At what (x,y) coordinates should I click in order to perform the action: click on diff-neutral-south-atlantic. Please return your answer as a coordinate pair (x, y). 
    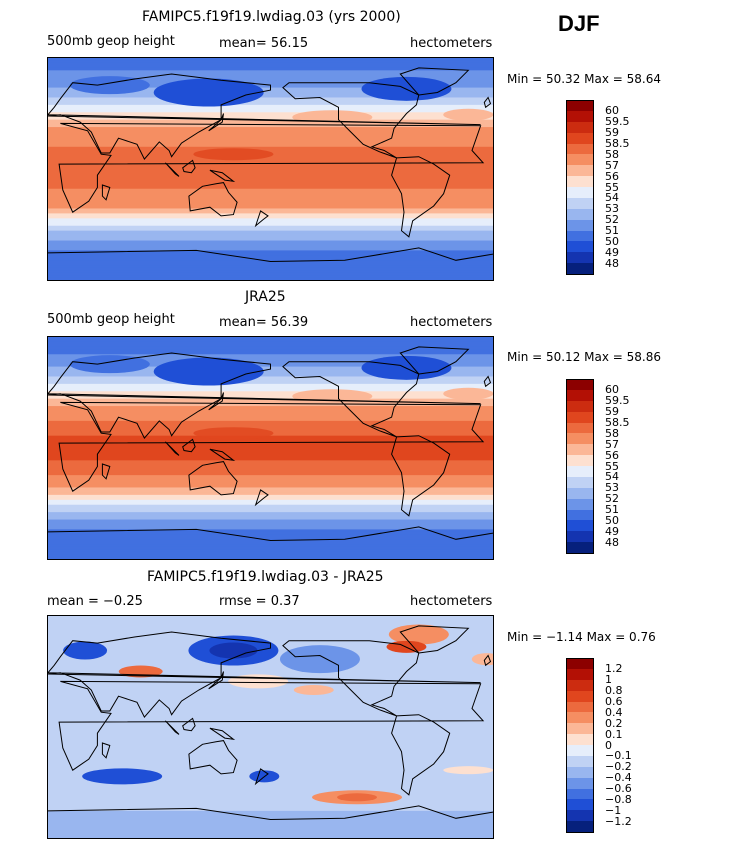
    Looking at the image, I should click on (468, 770).